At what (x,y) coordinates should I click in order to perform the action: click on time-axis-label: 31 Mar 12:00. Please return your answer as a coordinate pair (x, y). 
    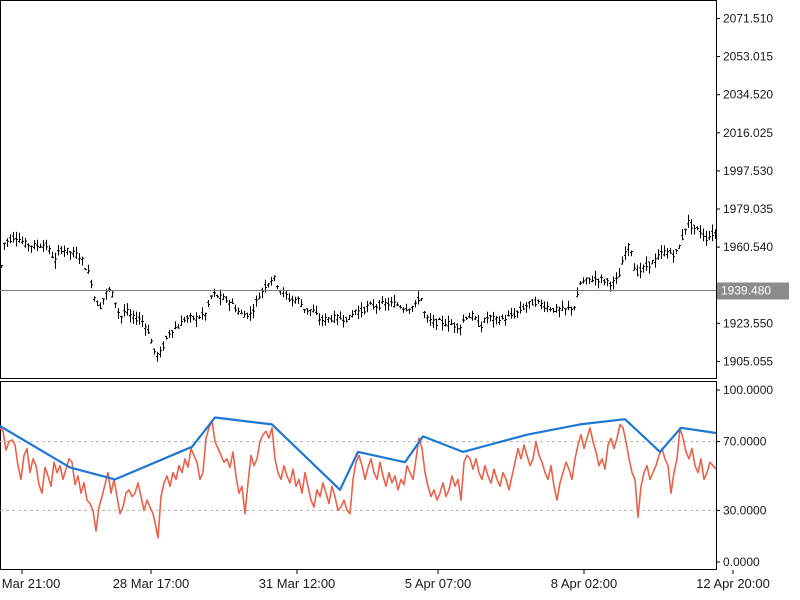
    Looking at the image, I should click on (297, 583).